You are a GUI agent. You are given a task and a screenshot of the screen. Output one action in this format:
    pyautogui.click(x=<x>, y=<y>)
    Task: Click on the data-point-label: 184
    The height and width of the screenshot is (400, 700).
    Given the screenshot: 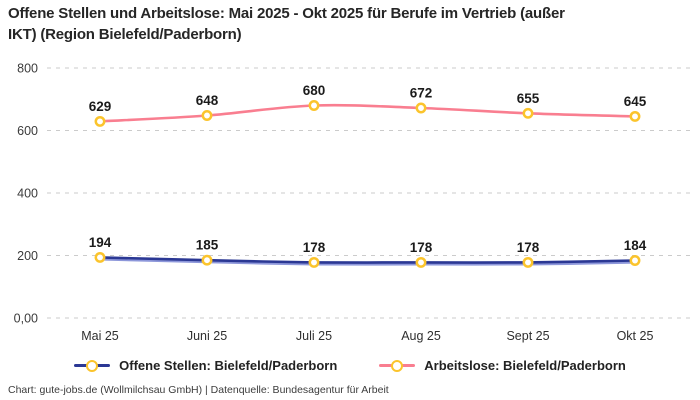 What is the action you would take?
    pyautogui.click(x=635, y=245)
    